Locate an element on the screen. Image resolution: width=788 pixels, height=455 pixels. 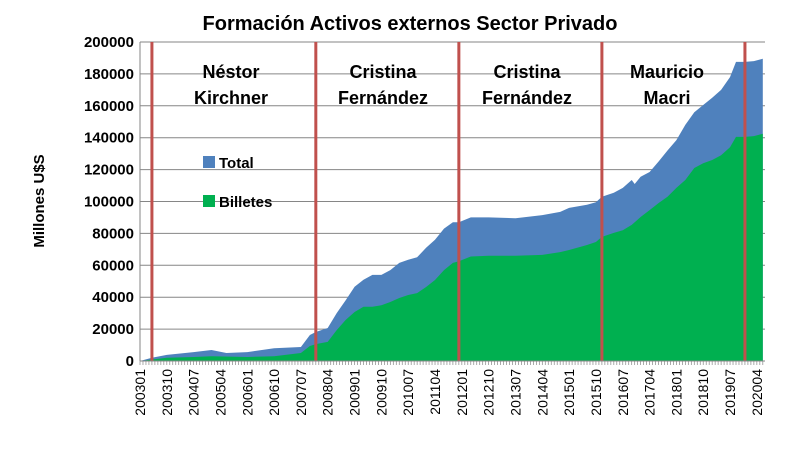
legend-swatch-total is located at coordinates (209, 162).